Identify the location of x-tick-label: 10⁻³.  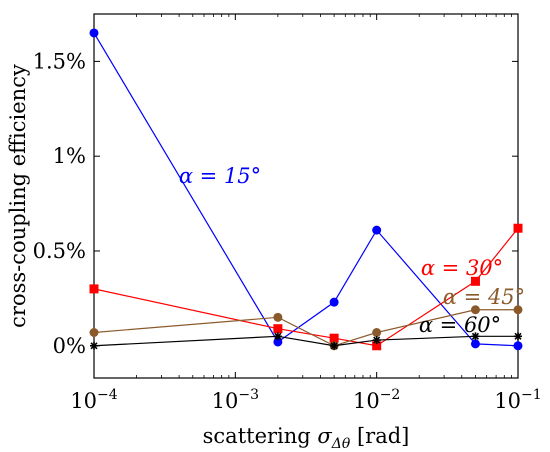
(235, 400).